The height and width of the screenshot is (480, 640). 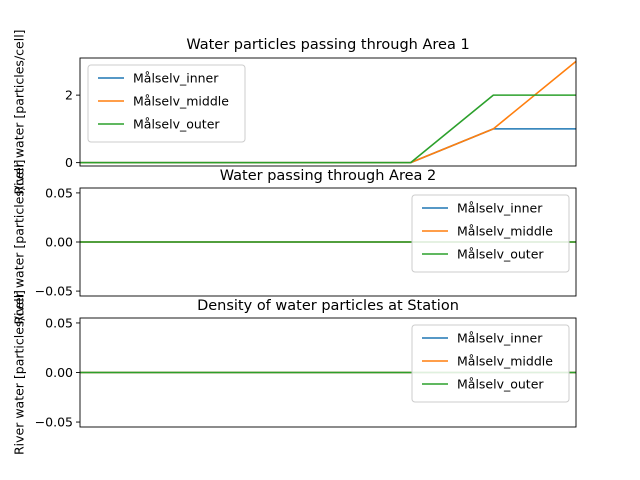 What do you see at coordinates (69, 95) in the screenshot?
I see `y-tick-label: 2` at bounding box center [69, 95].